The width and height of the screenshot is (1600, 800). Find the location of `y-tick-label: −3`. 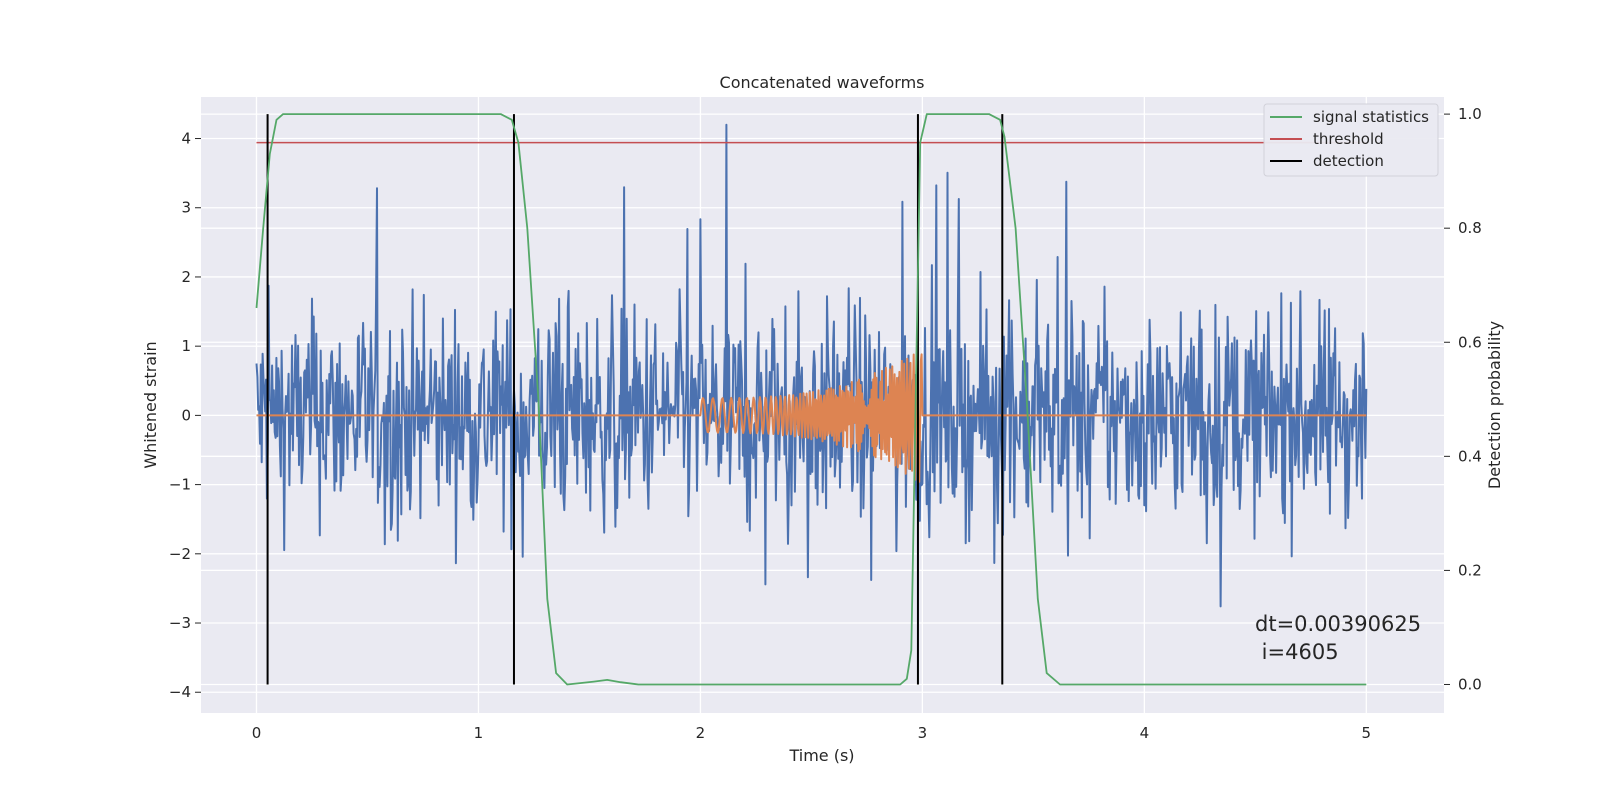

y-tick-label: −3 is located at coordinates (180, 623).